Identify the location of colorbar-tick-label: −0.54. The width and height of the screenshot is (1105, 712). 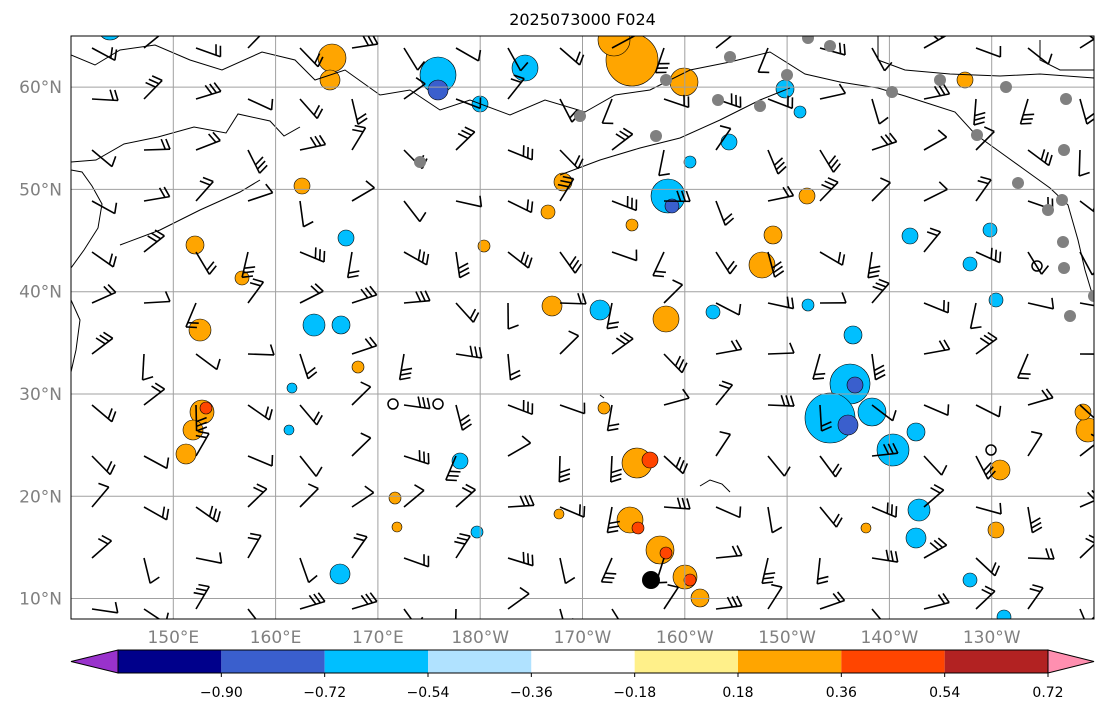
(428, 693).